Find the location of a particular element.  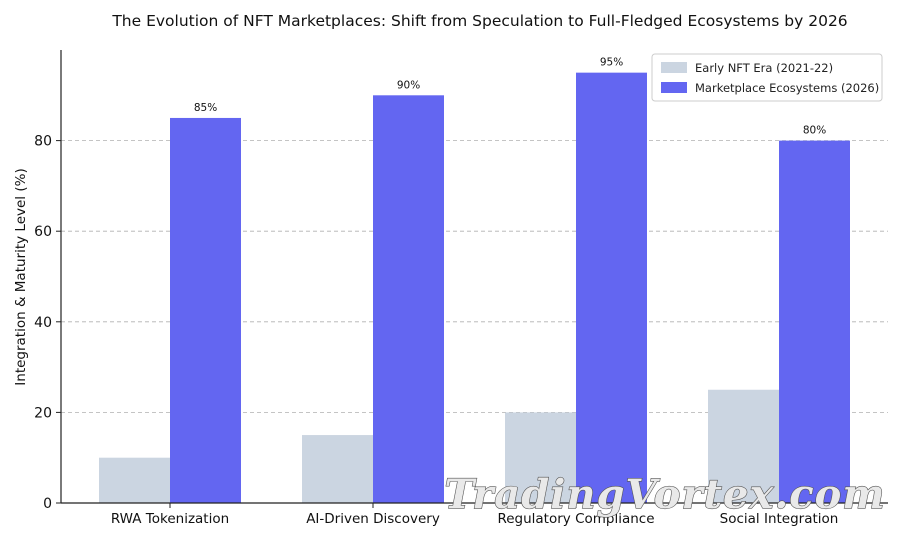

x-tick-label-ai-driven-discovery: AI-Driven Discovery is located at coordinates (373, 519).